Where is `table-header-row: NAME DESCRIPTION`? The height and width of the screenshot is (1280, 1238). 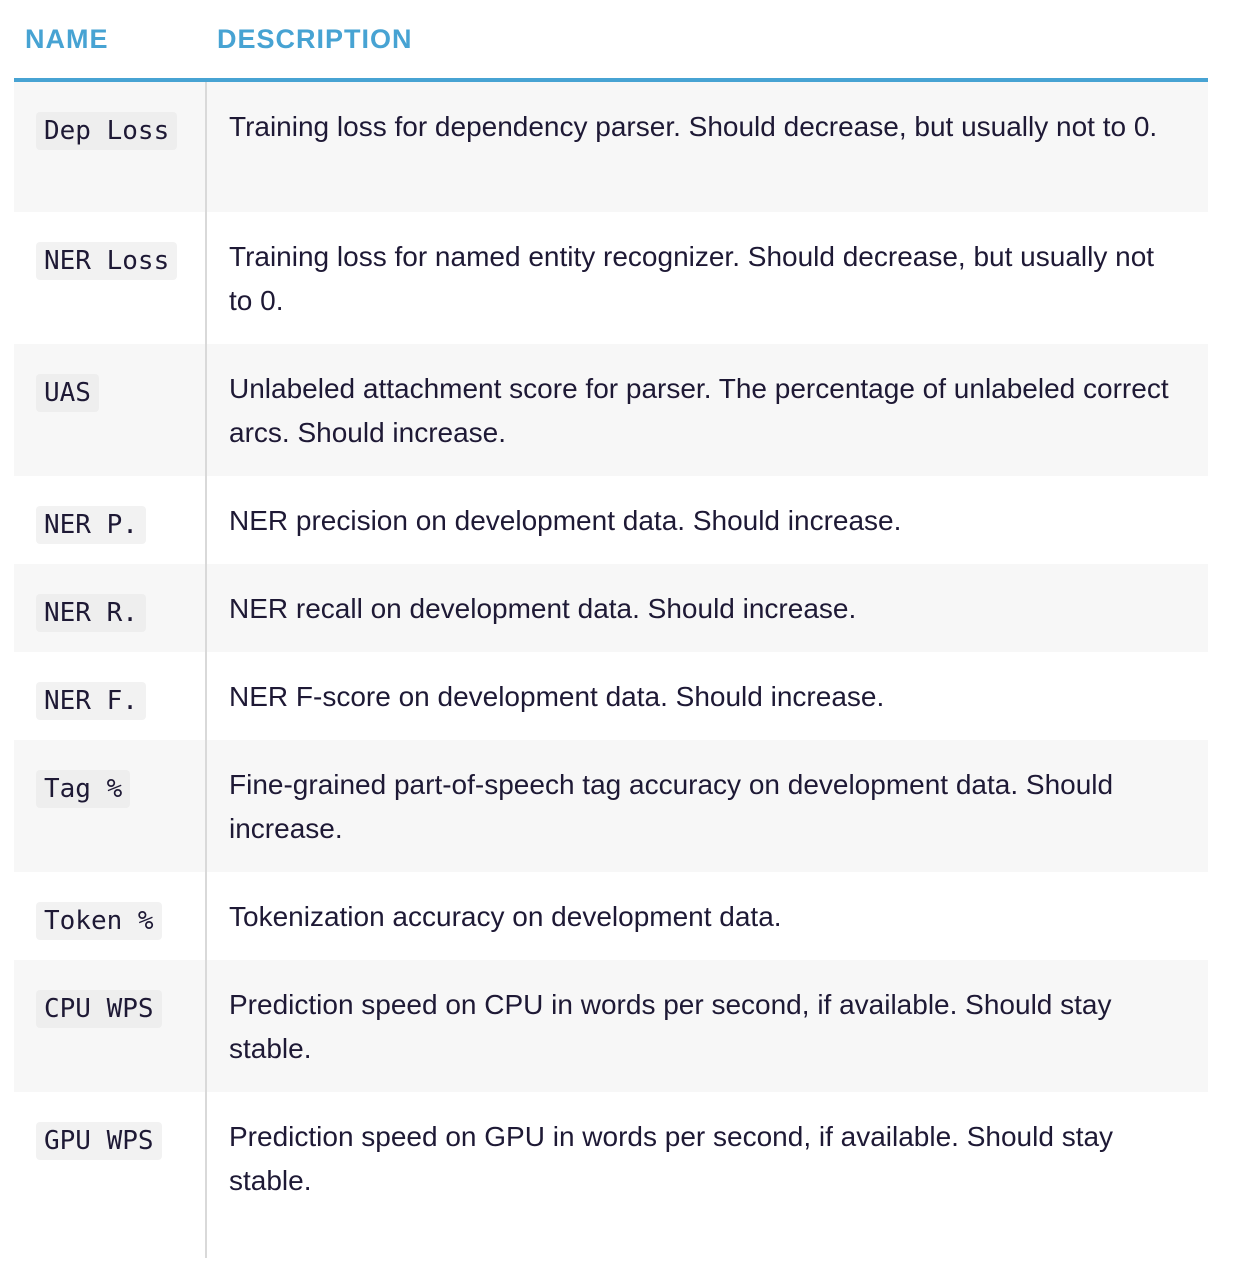 table-header-row: NAME DESCRIPTION is located at coordinates (611, 41).